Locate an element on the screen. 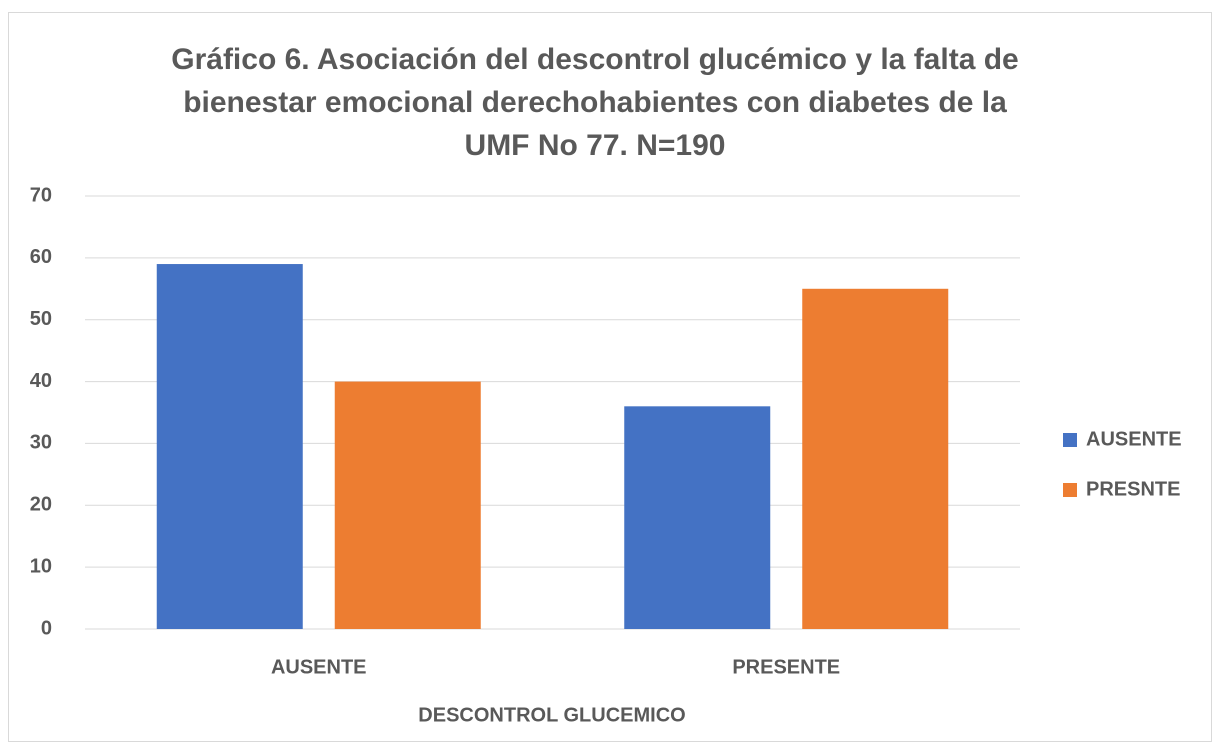  y-tick-label: 10 is located at coordinates (41, 566).